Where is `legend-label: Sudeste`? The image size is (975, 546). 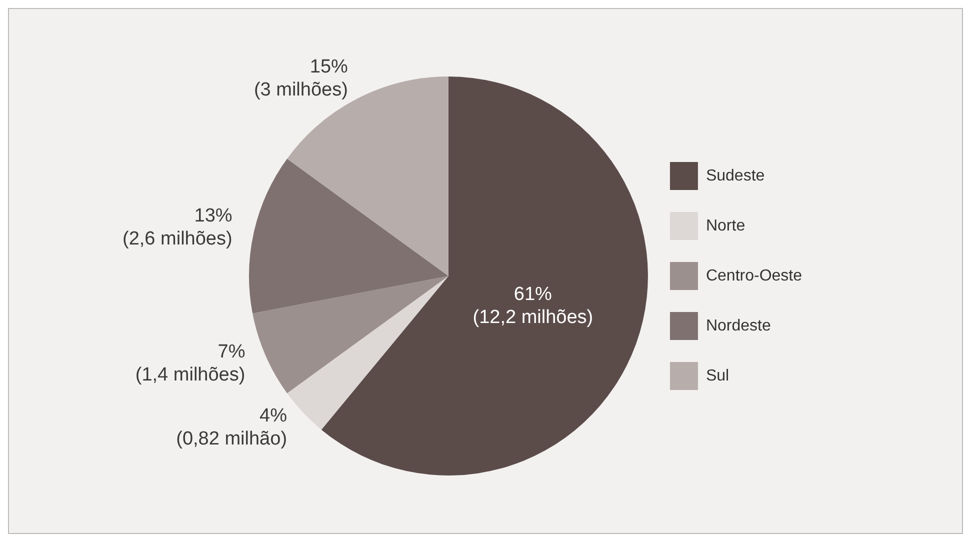 legend-label: Sudeste is located at coordinates (735, 175).